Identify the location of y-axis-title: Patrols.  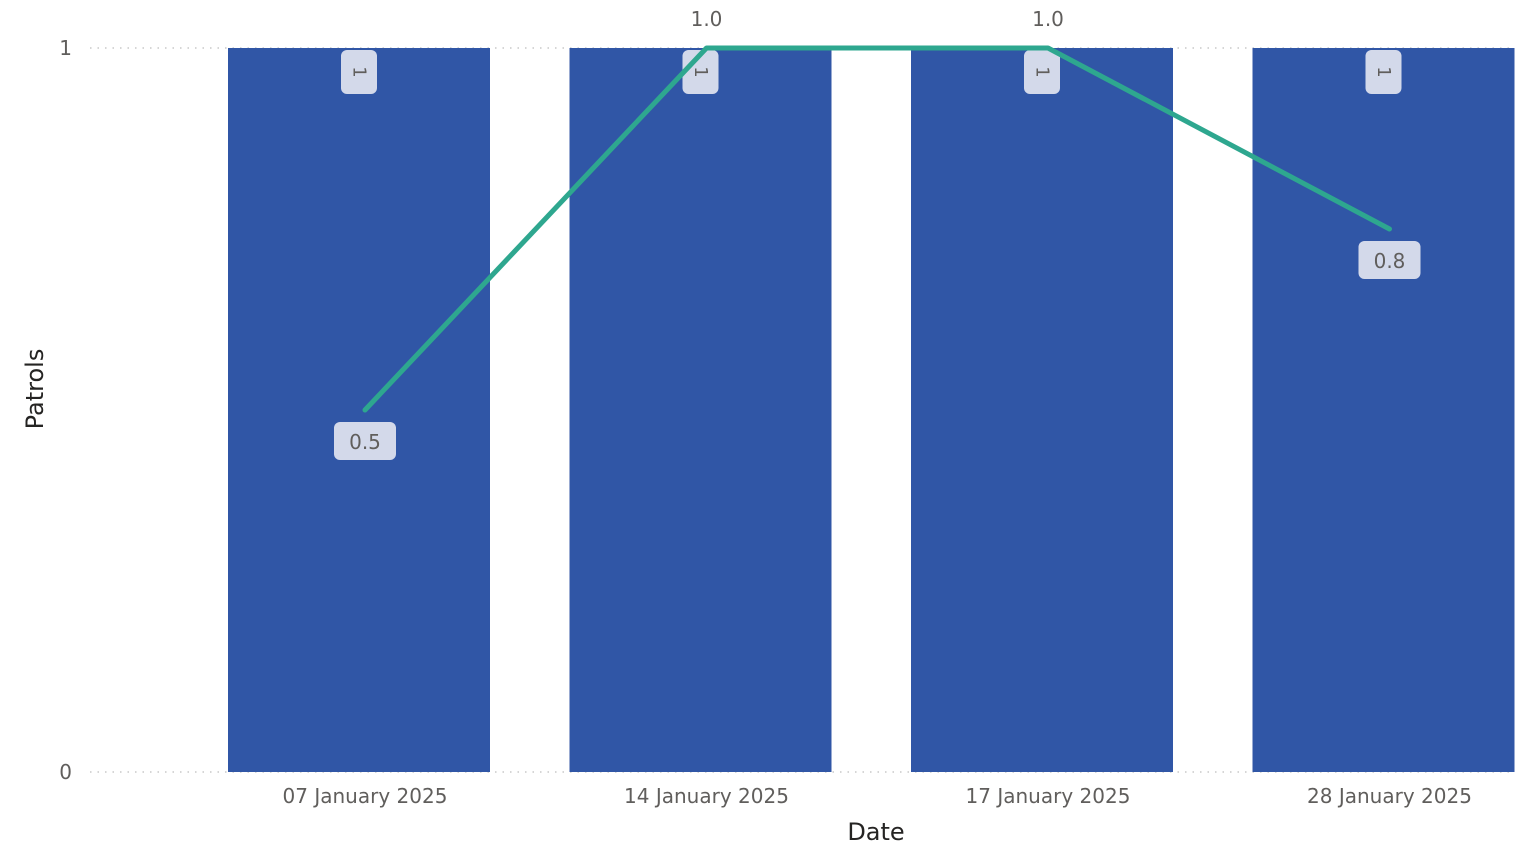
(35, 389).